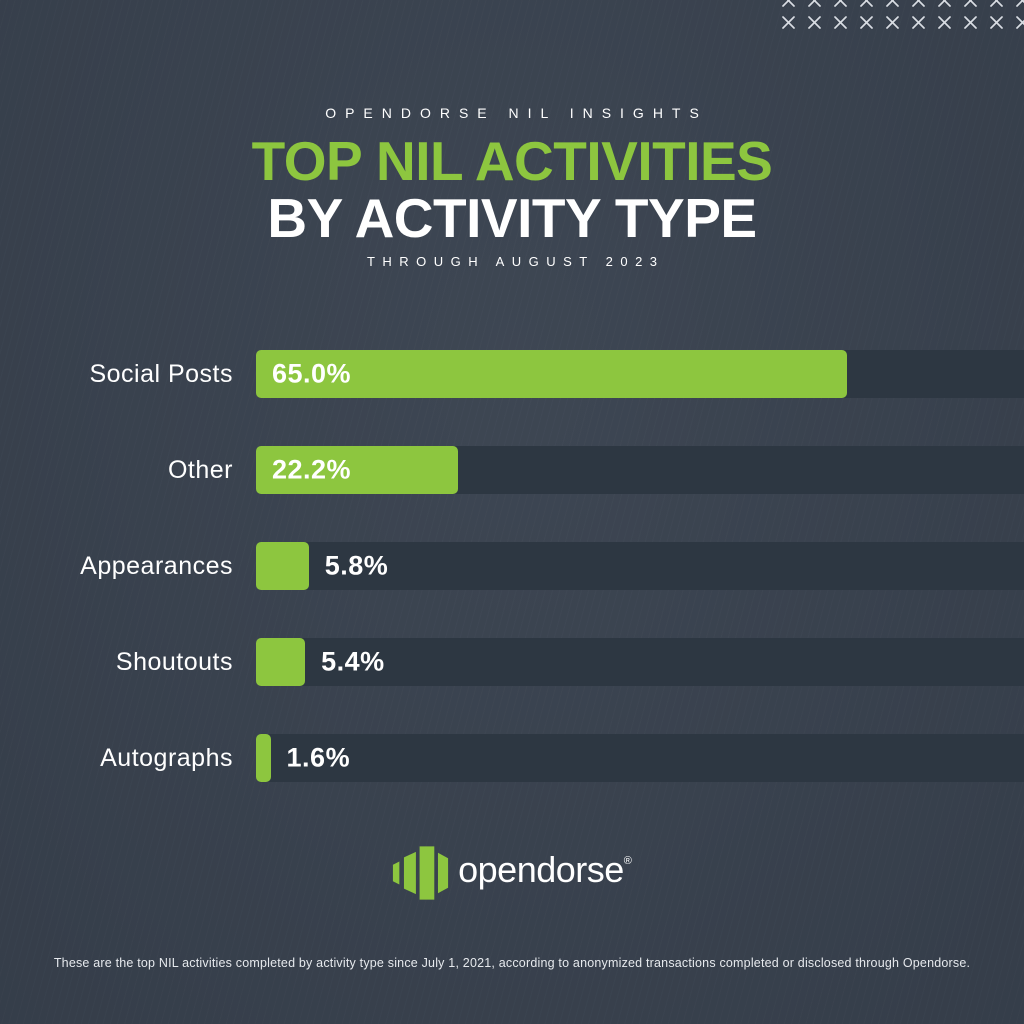 This screenshot has width=1024, height=1024. What do you see at coordinates (516, 113) in the screenshot?
I see `eyebrow-text: OPENDORSE NIL INSIGHTS` at bounding box center [516, 113].